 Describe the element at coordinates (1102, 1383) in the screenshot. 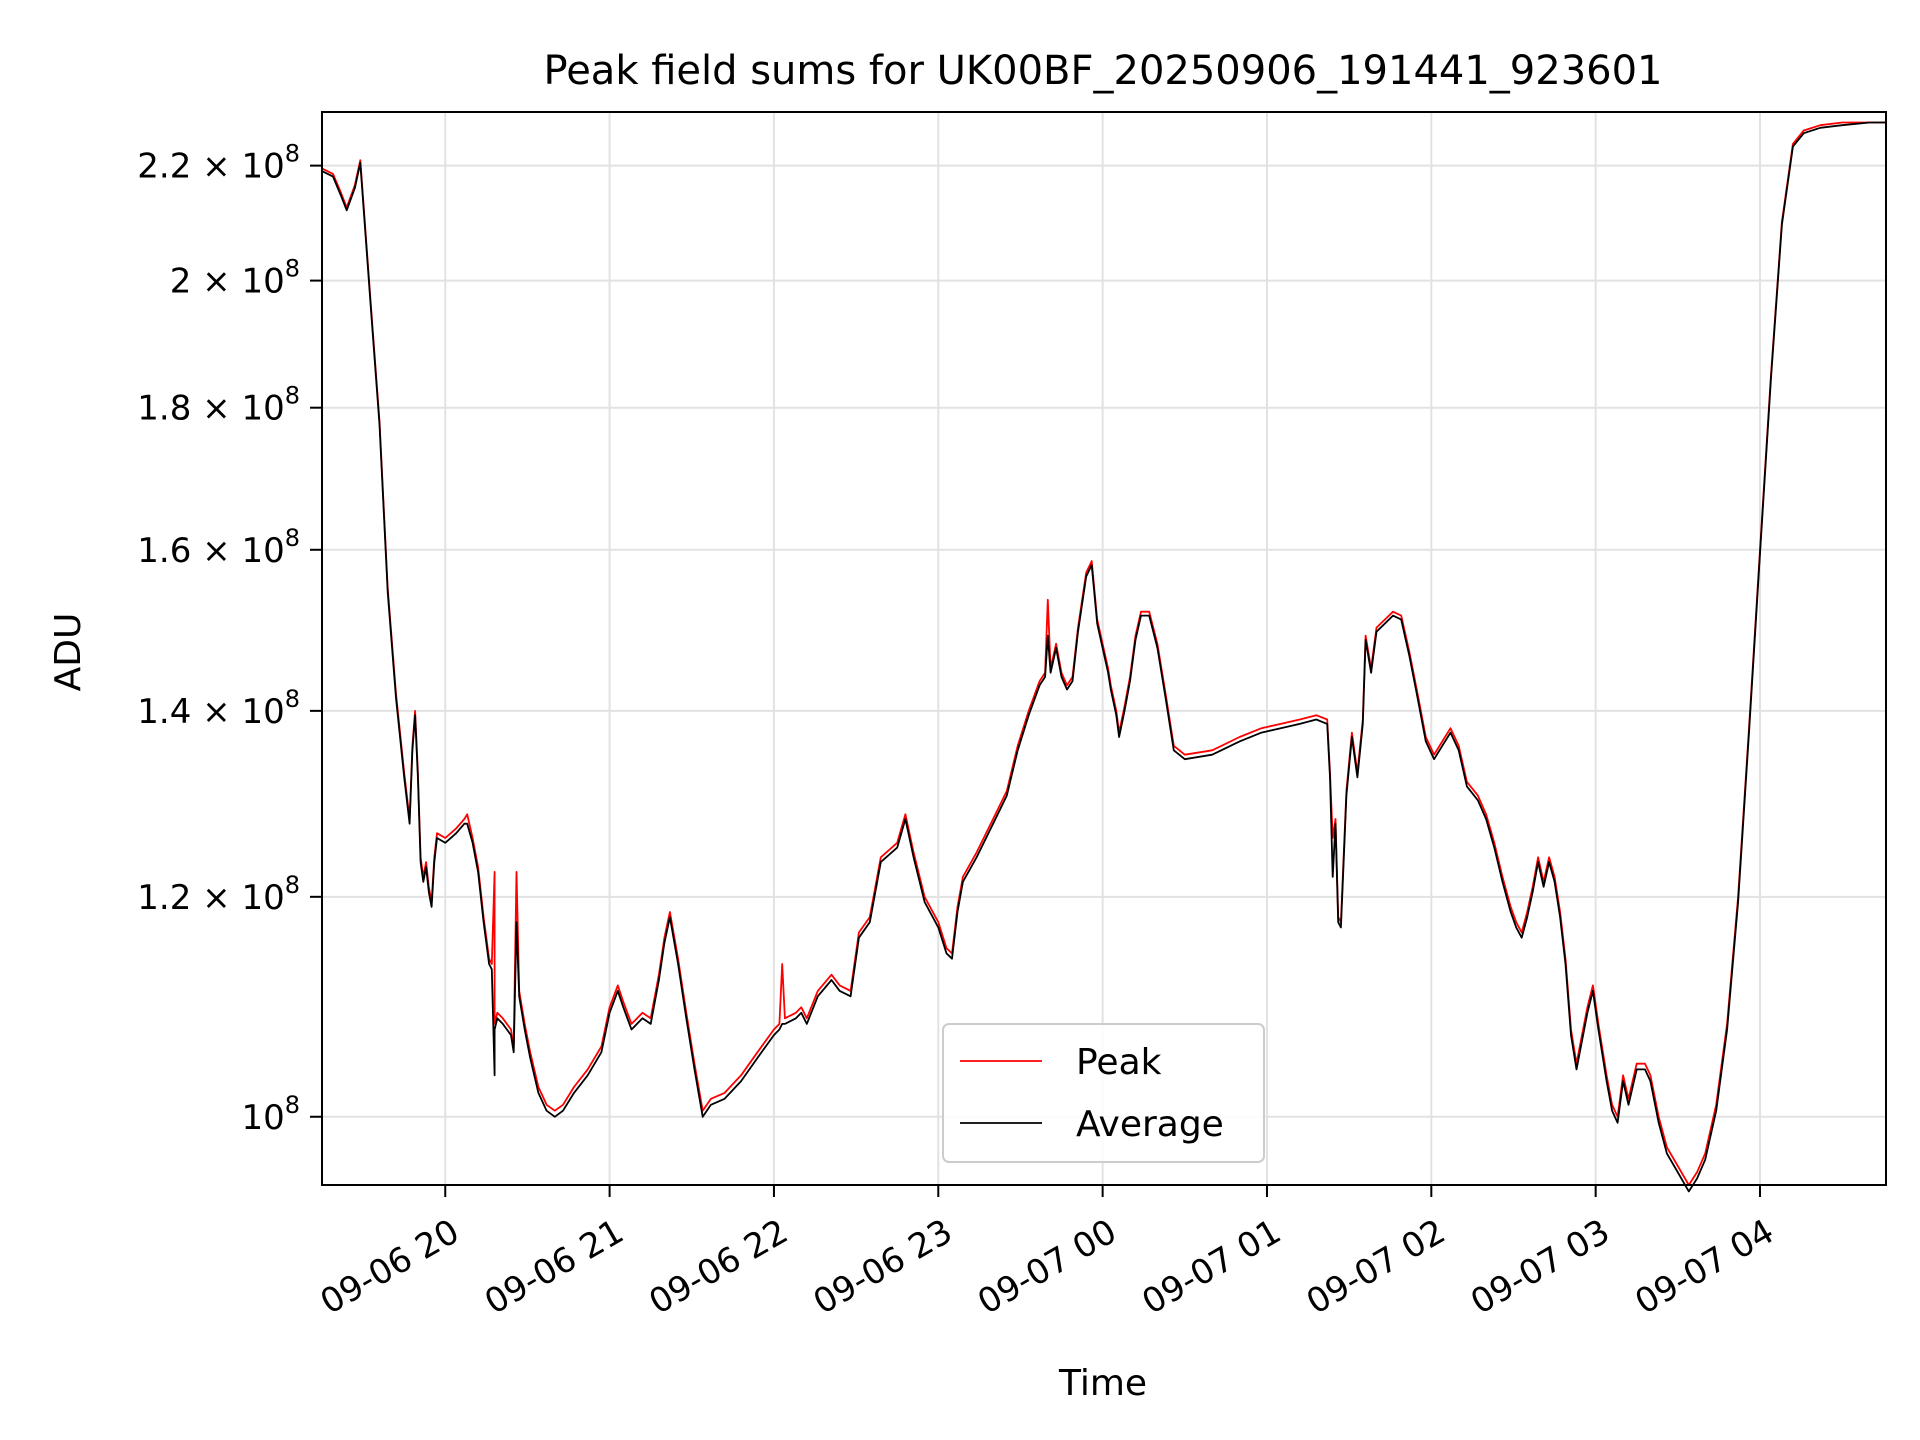

I see `x-axis-label: Time` at that location.